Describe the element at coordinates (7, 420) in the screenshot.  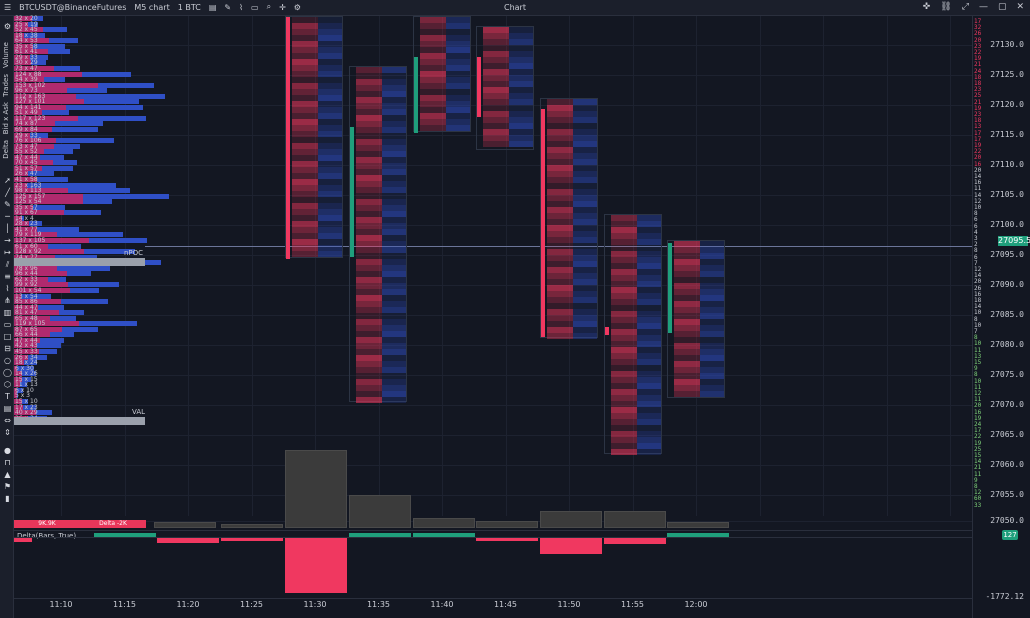
I see `measure-icon: ⇔` at that location.